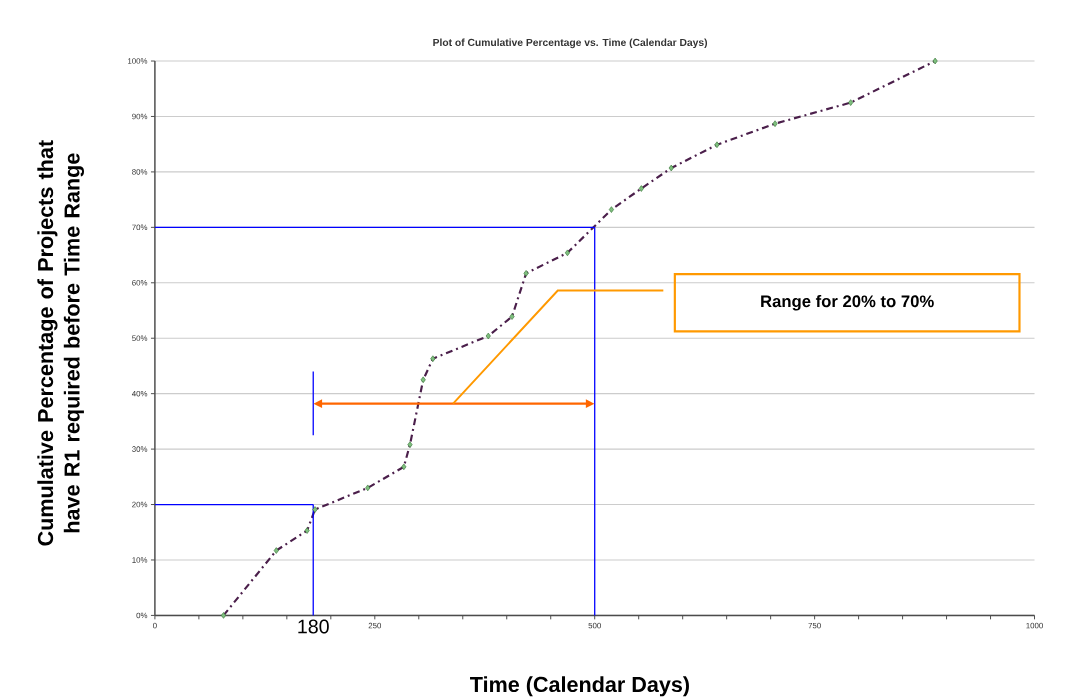  I want to click on annotation: Range for 20% to 70%, so click(847, 302).